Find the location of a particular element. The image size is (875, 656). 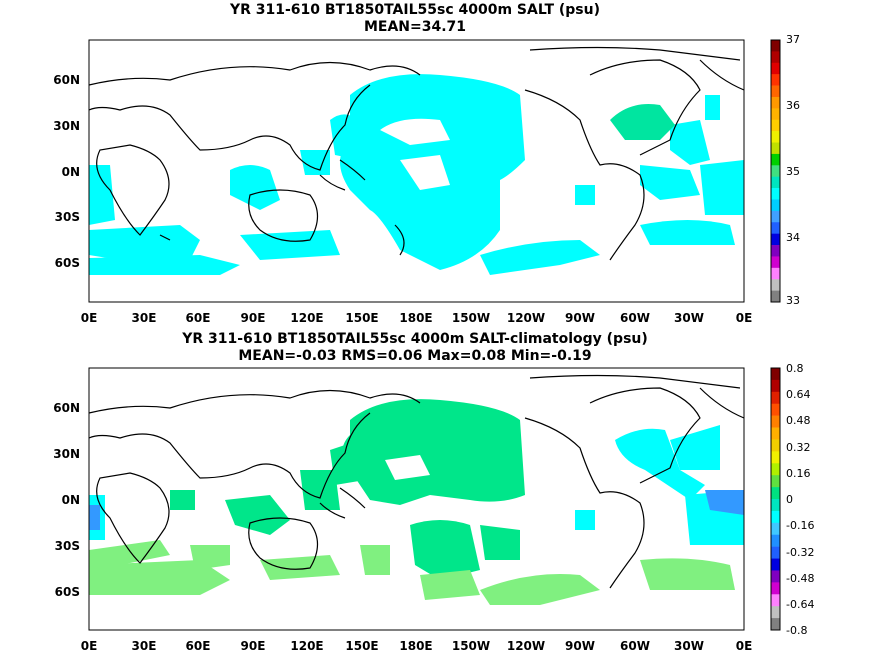

panel2-x-tick: 180E is located at coordinates (415, 646).